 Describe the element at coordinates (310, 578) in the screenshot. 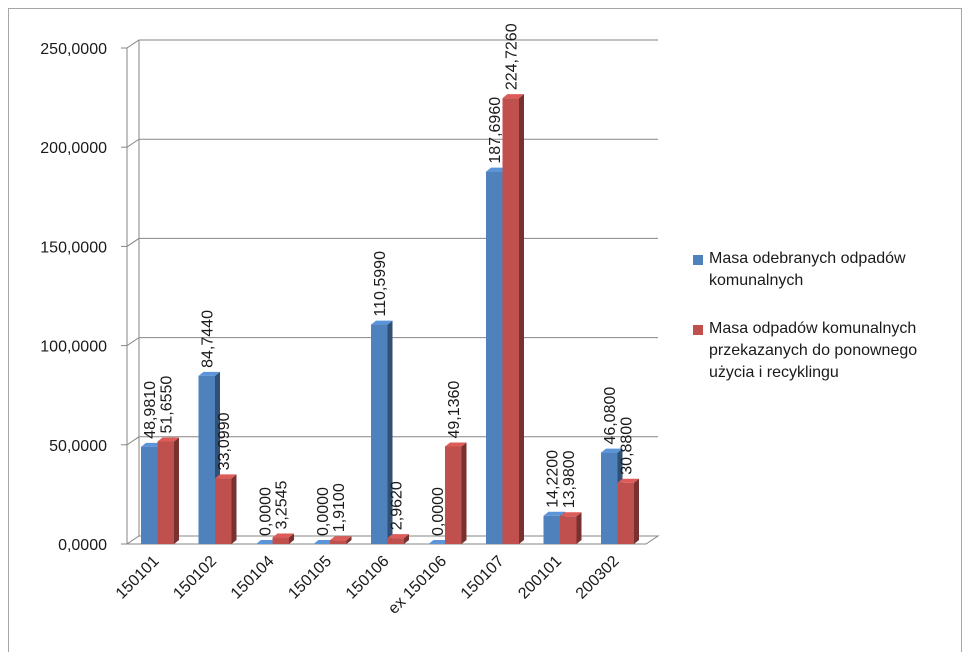

I see `x-tick-label: 150105` at that location.